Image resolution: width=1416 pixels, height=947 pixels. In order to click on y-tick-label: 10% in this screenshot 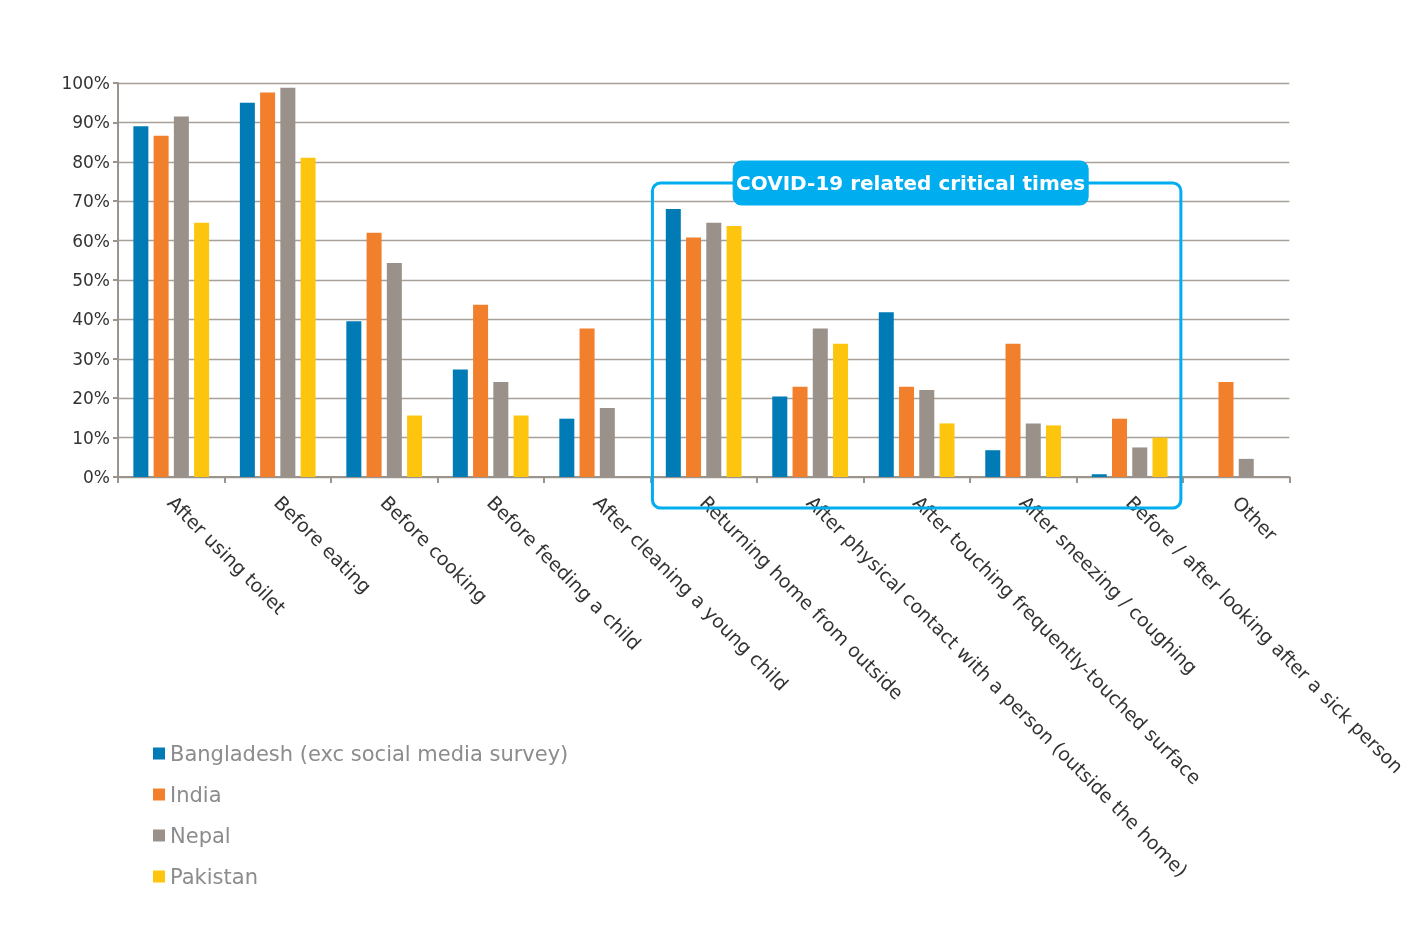, I will do `click(91, 437)`.